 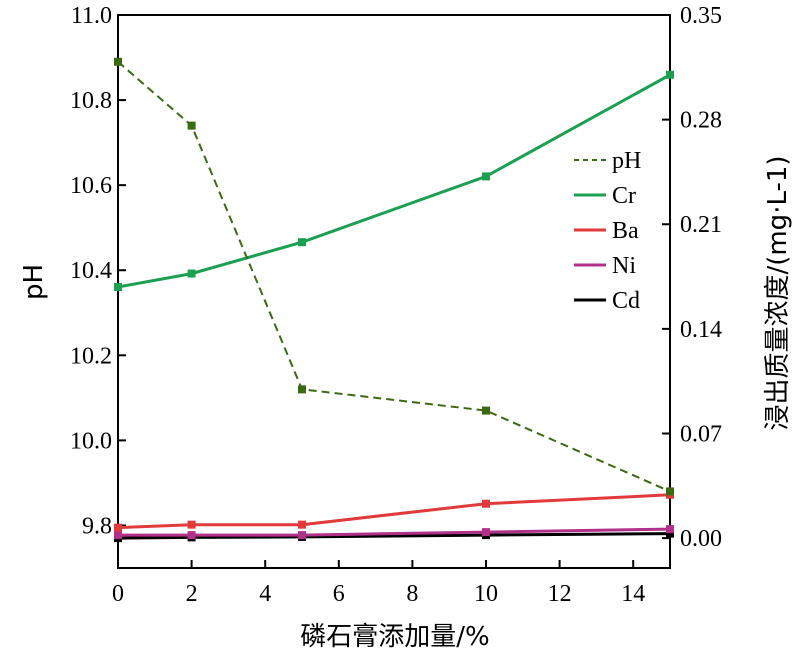 What do you see at coordinates (412, 594) in the screenshot?
I see `x-tick-label: 8` at bounding box center [412, 594].